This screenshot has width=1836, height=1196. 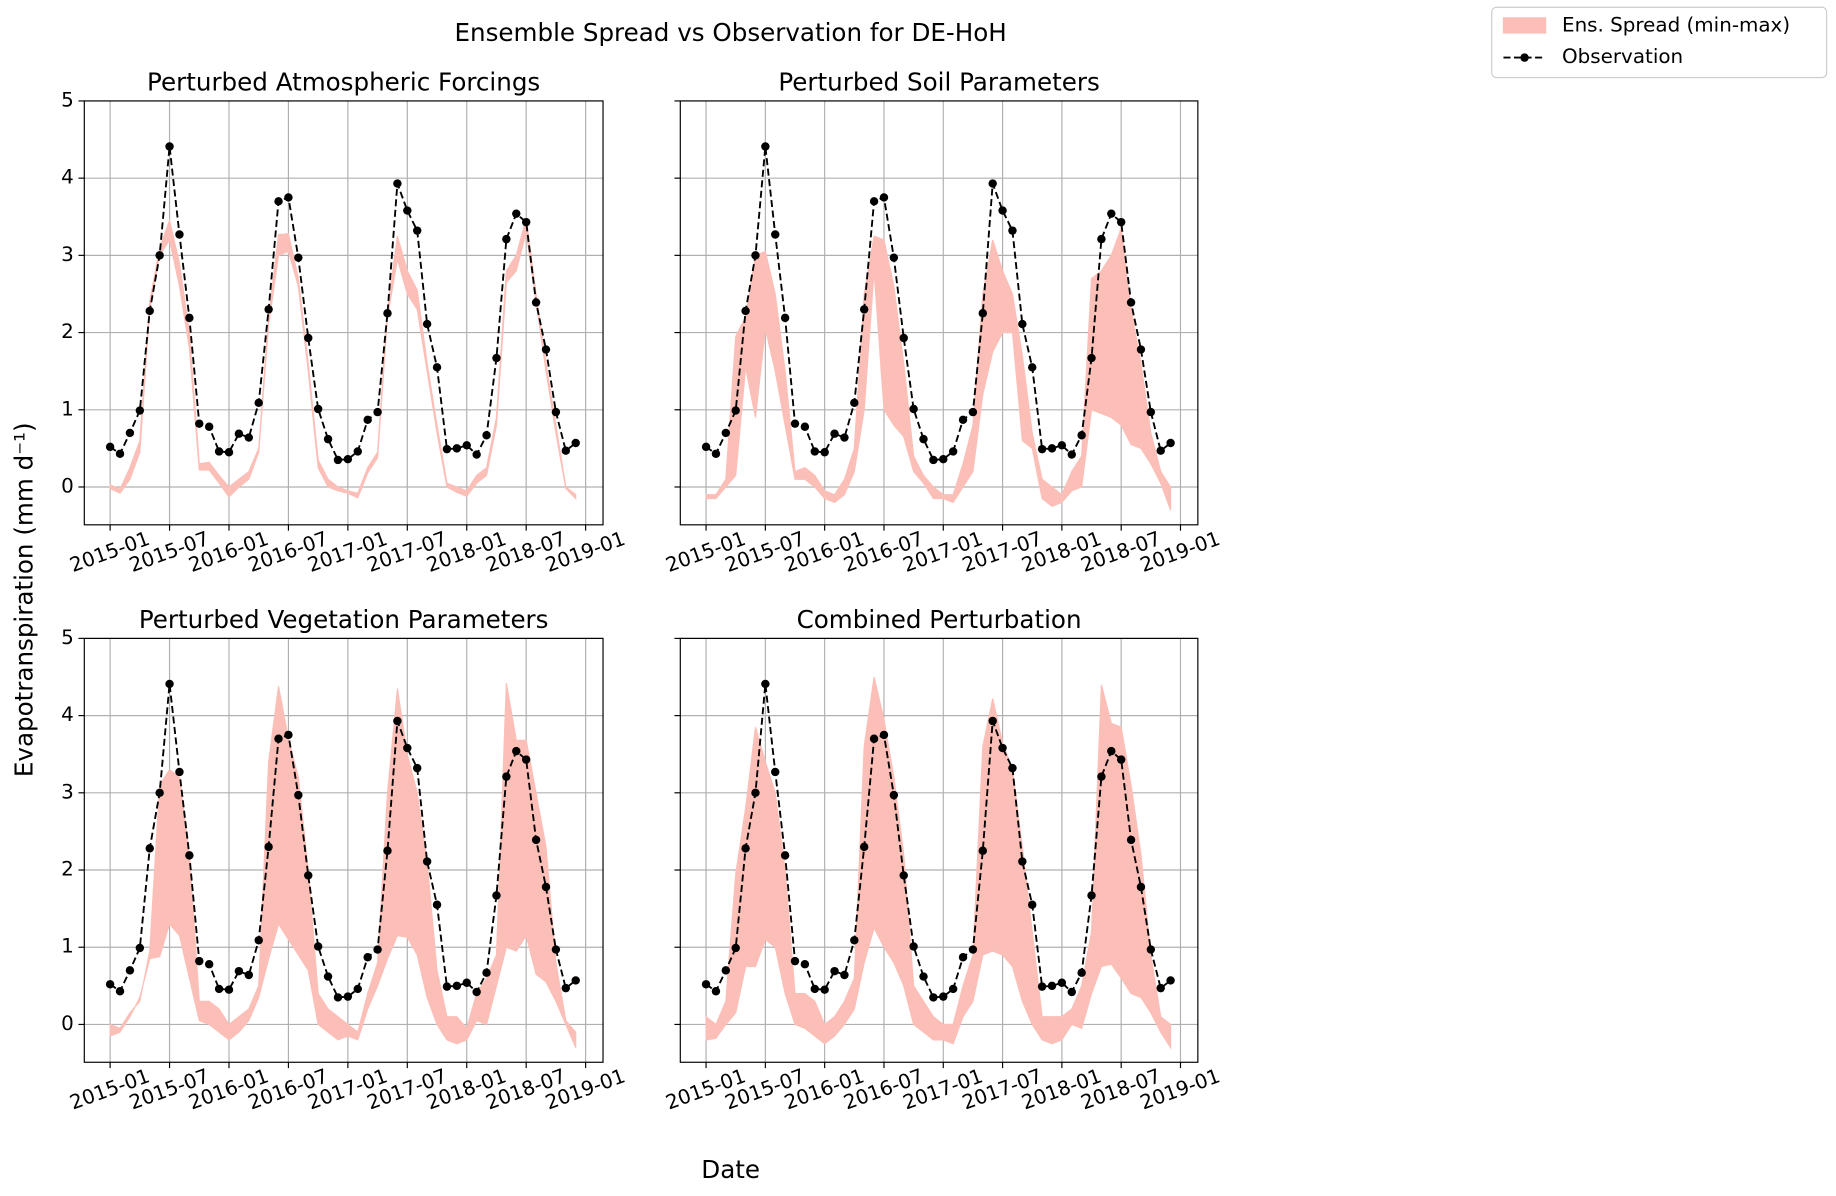 What do you see at coordinates (67, 485) in the screenshot?
I see `y-tick-label: 0` at bounding box center [67, 485].